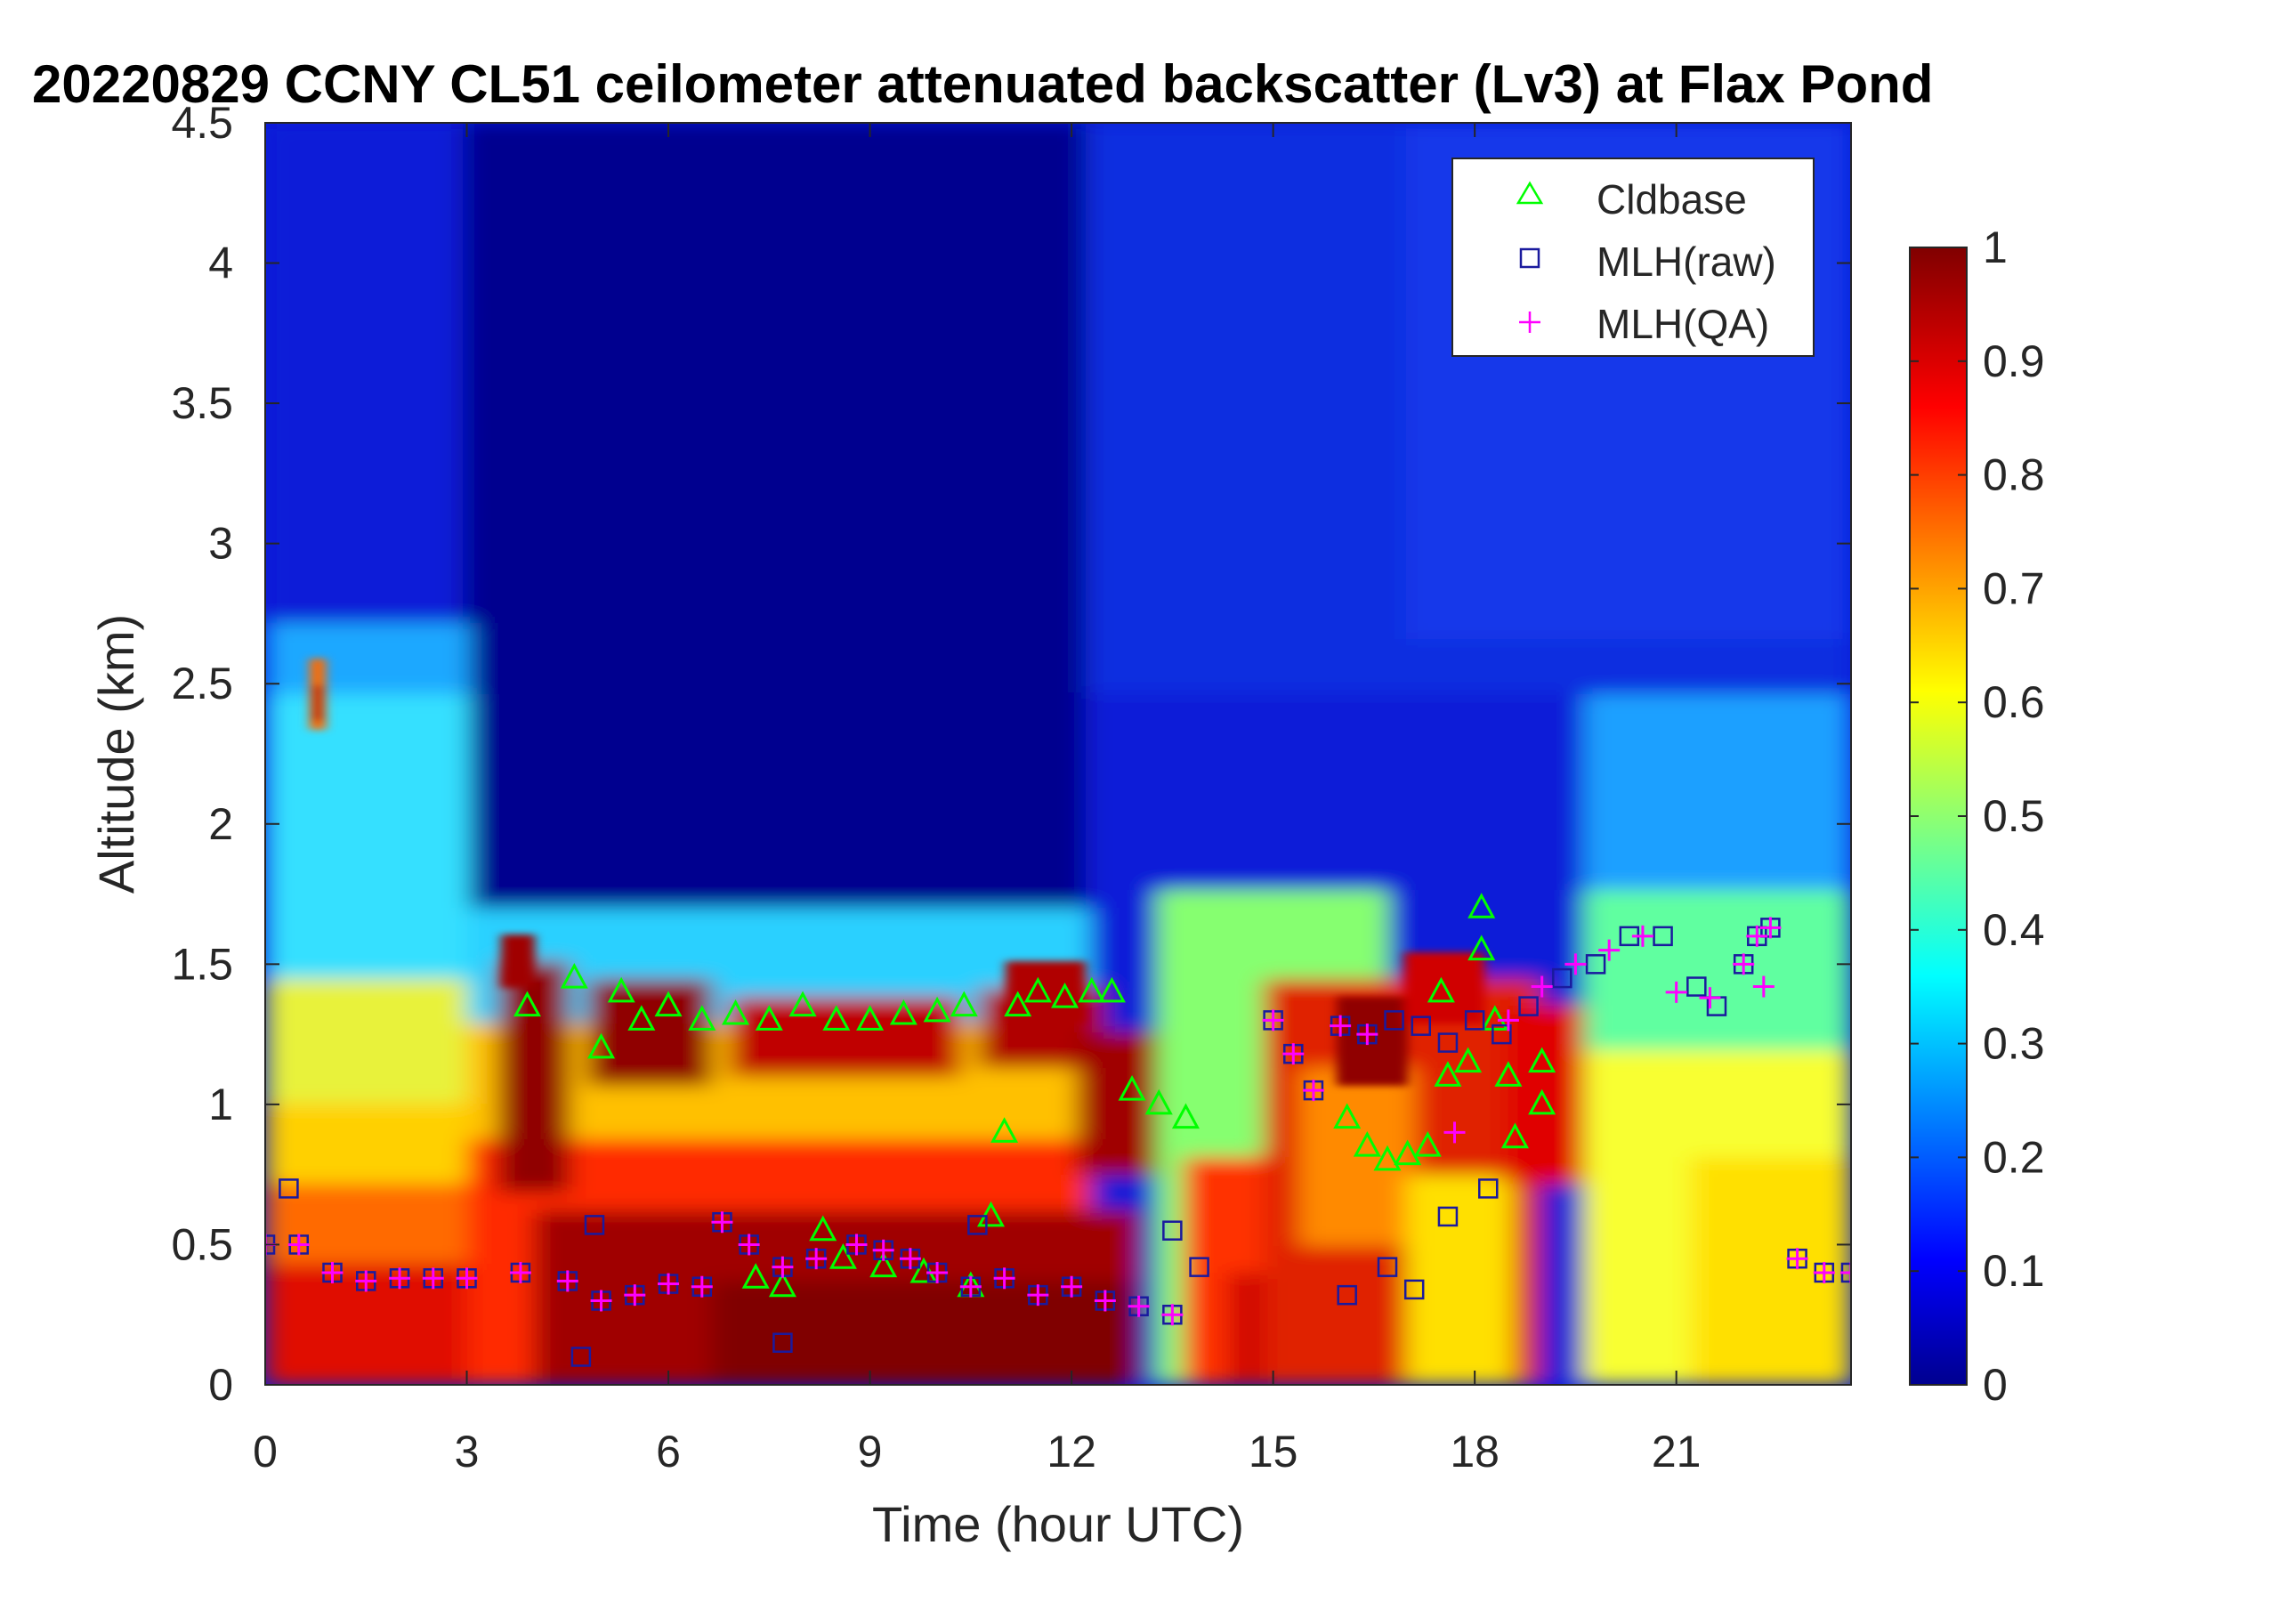 Image resolution: width=2296 pixels, height=1602 pixels. What do you see at coordinates (2014, 475) in the screenshot?
I see `colorbar-tick-label: 0.8` at bounding box center [2014, 475].